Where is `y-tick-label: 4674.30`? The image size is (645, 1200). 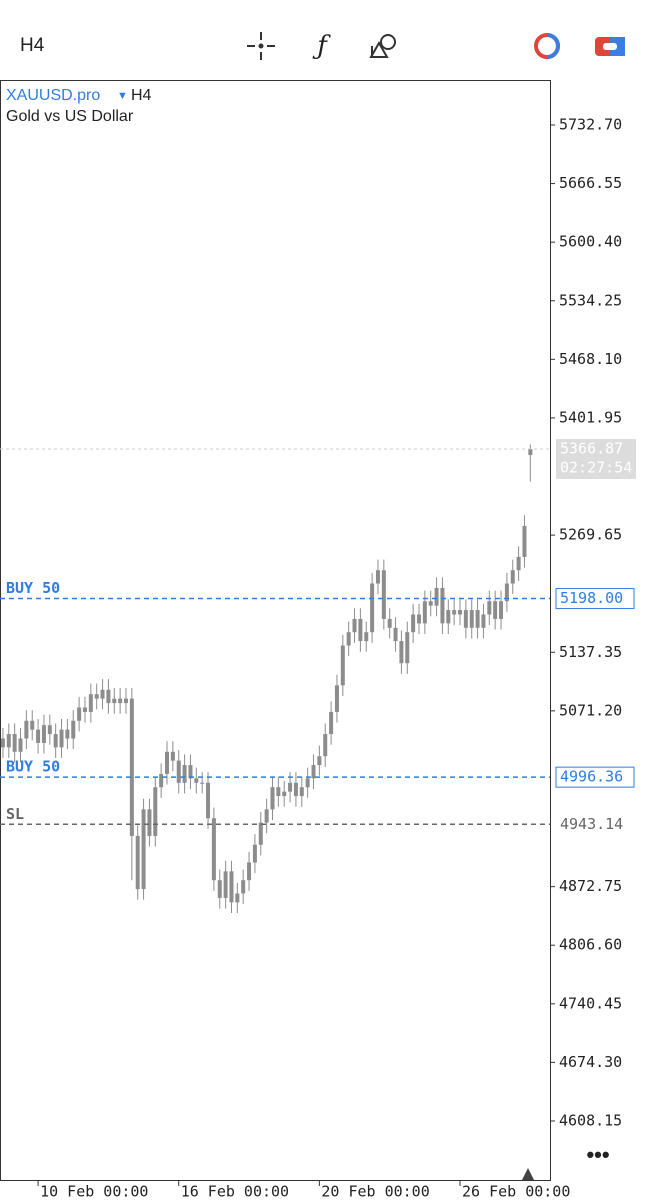
y-tick-label: 4674.30 is located at coordinates (590, 1062).